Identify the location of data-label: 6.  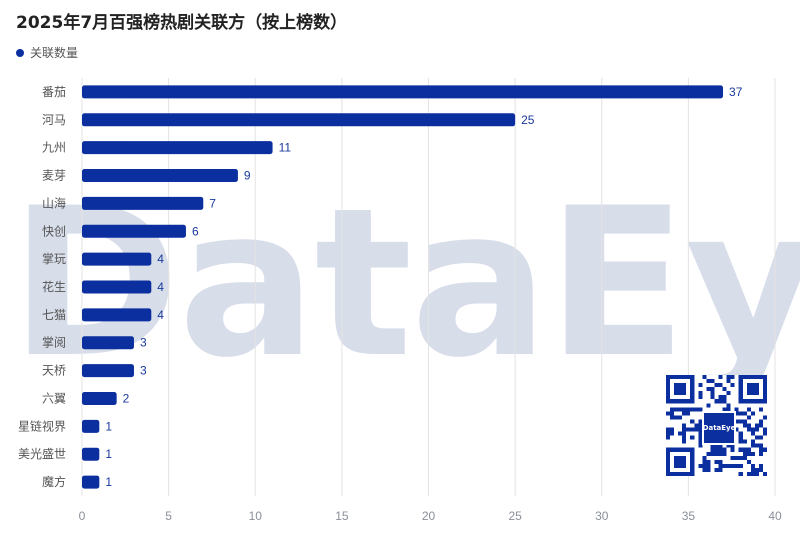
(195, 231).